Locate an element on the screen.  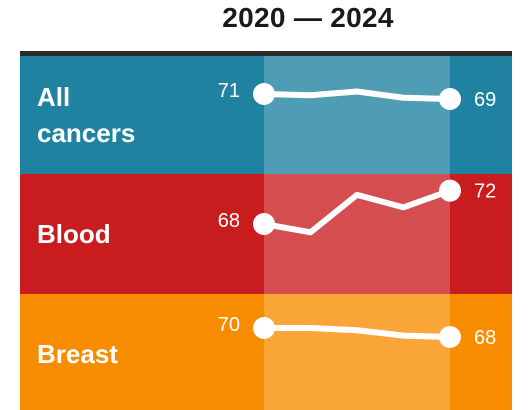
row-label-line: Breast is located at coordinates (77, 354).